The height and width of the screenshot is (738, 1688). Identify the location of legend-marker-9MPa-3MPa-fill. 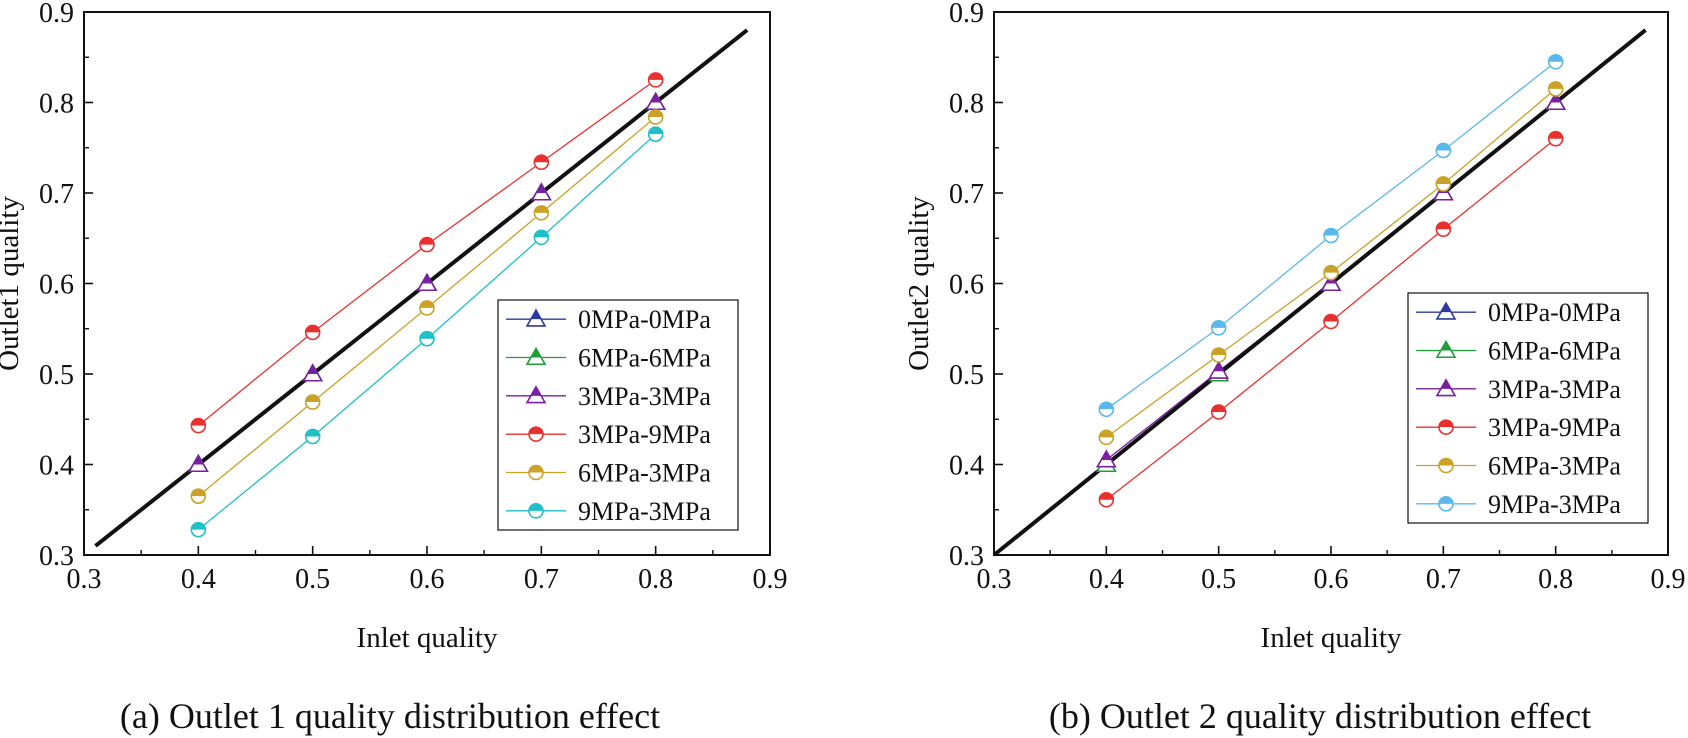
(1446, 500).